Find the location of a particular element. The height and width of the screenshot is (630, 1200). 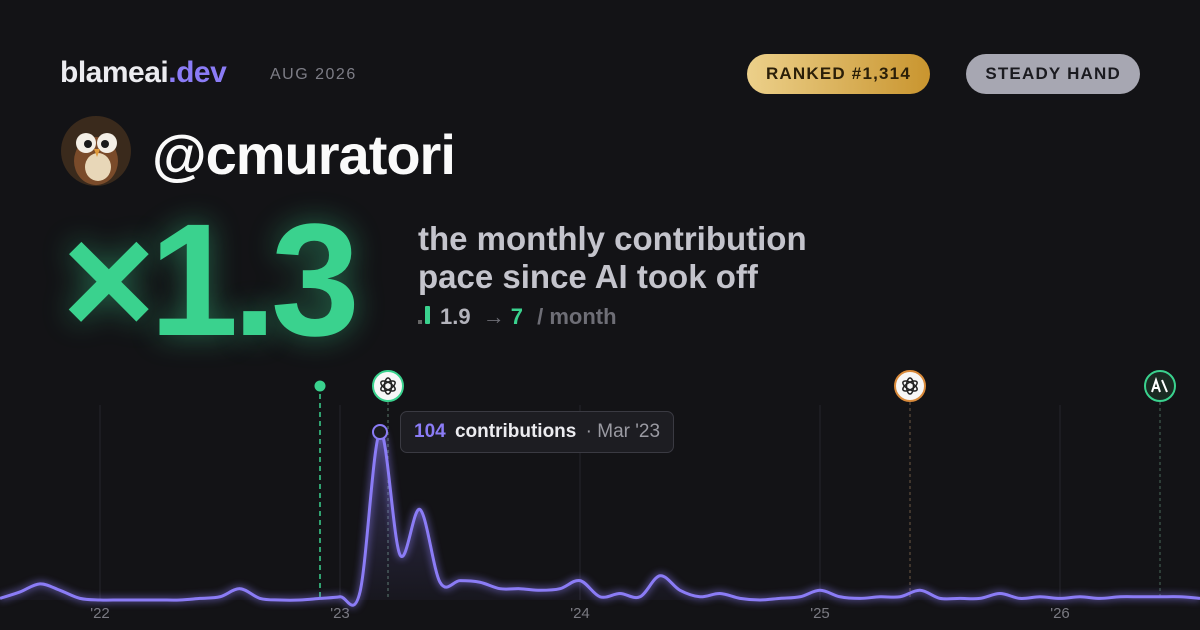

description-line: pace since AI took off is located at coordinates (588, 276).